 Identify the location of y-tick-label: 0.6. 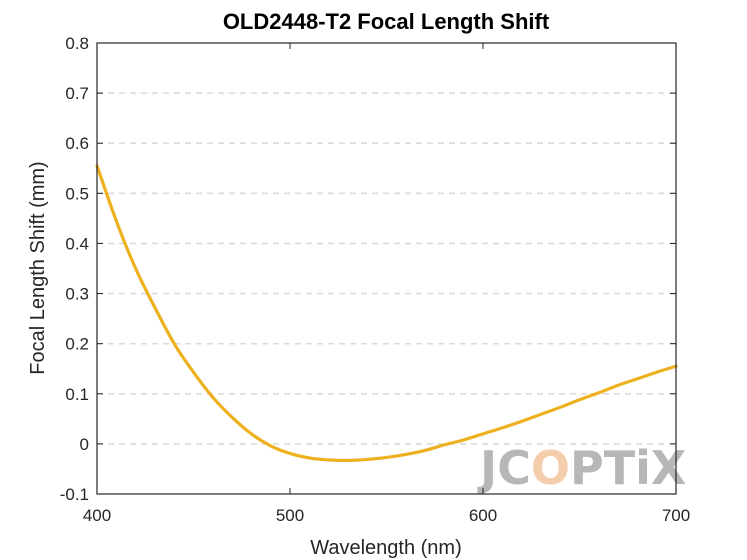
(77, 143).